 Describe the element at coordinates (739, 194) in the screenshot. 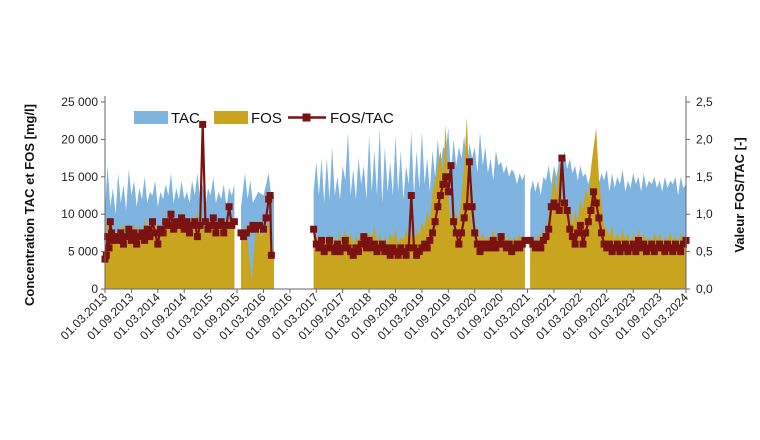

I see `y2-axis-title: Valeur FOS/TAC [-]` at that location.